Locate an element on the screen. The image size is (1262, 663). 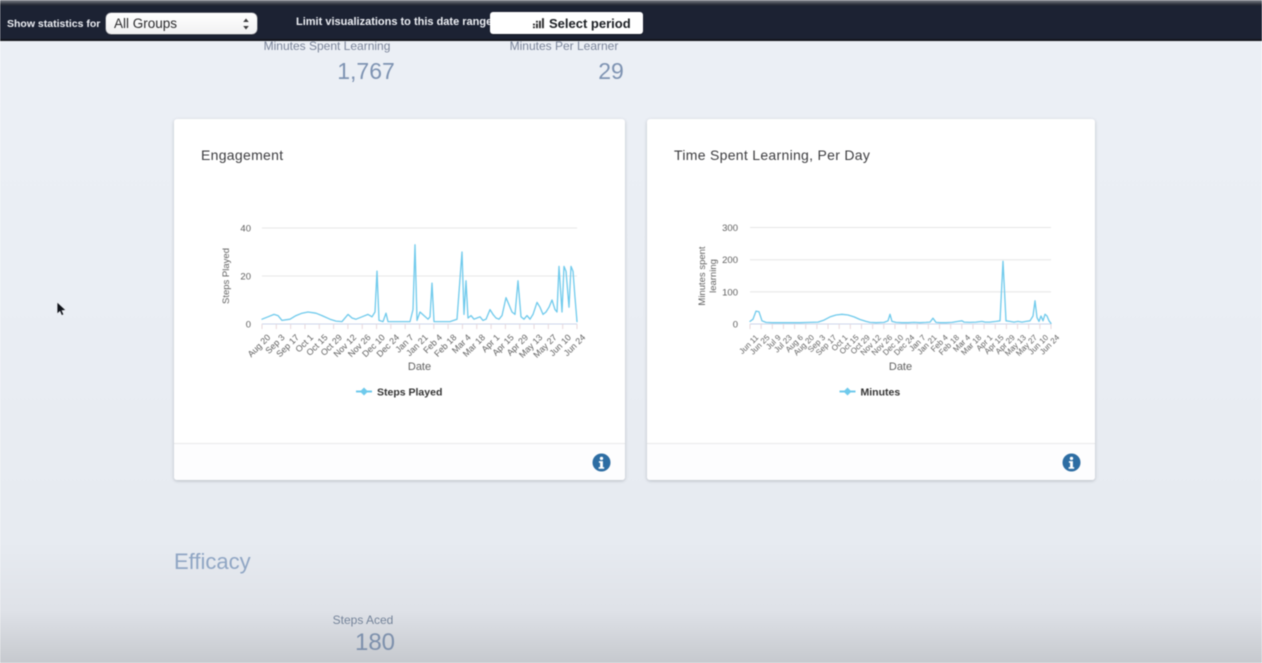
svg-text: Minutes is located at coordinates (881, 393).